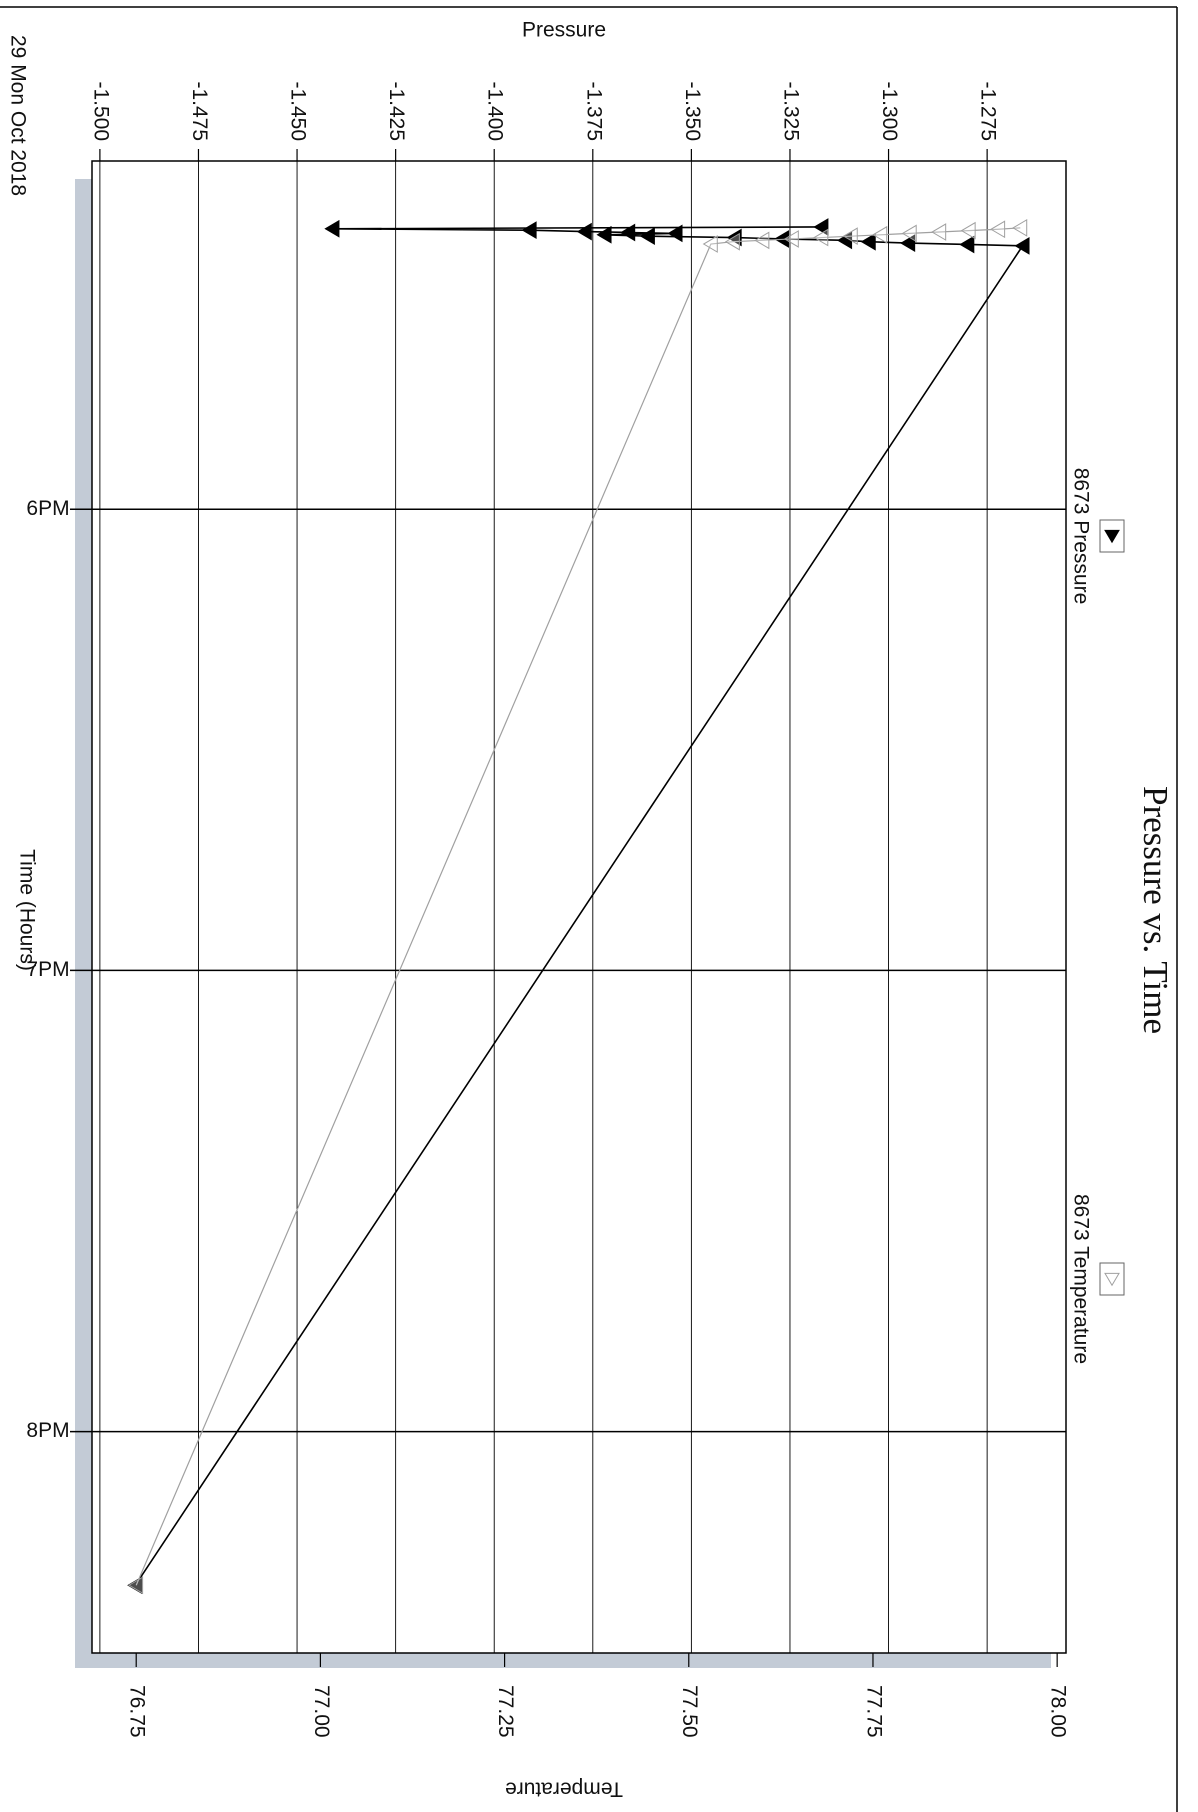 The height and width of the screenshot is (1812, 1198). What do you see at coordinates (873, 1711) in the screenshot?
I see `y2-tick-label: 77.75` at bounding box center [873, 1711].